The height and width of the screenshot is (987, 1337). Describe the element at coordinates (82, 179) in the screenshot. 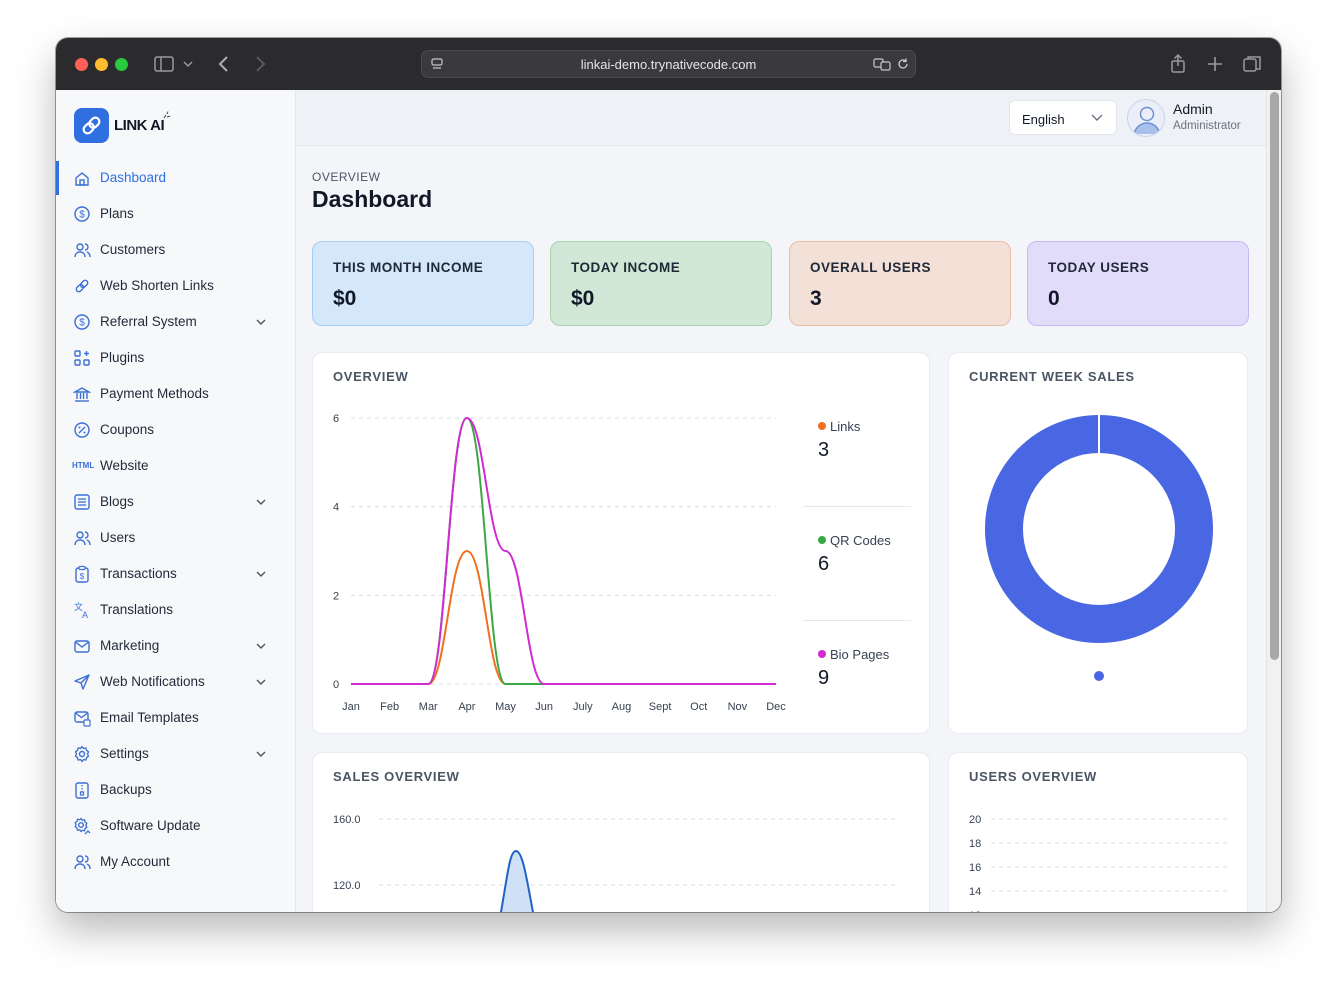

I see `home-icon` at that location.